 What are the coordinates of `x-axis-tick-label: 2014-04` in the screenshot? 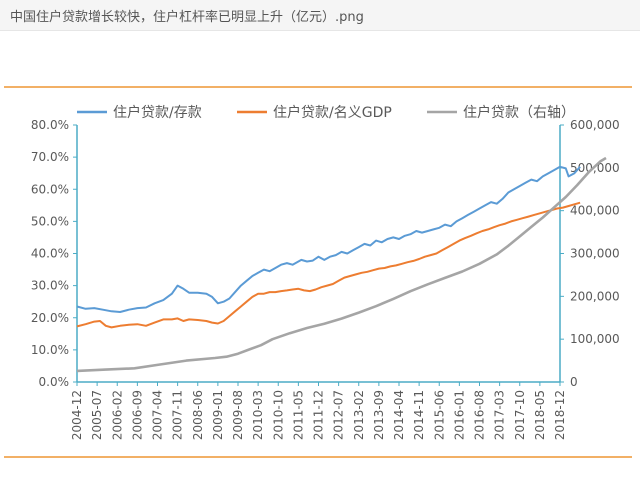 It's located at (399, 415).